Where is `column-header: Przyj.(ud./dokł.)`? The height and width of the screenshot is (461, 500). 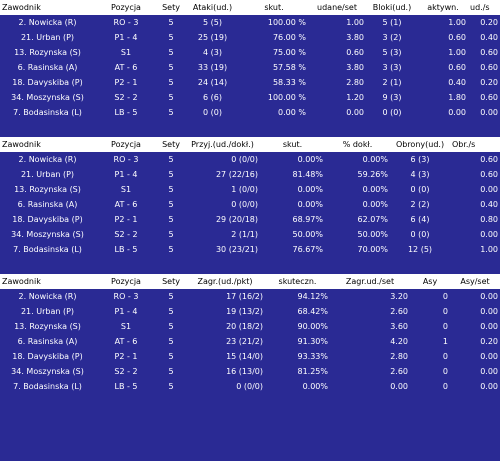
column-header: Przyj.(ud./dokł.) is located at coordinates (222, 144).